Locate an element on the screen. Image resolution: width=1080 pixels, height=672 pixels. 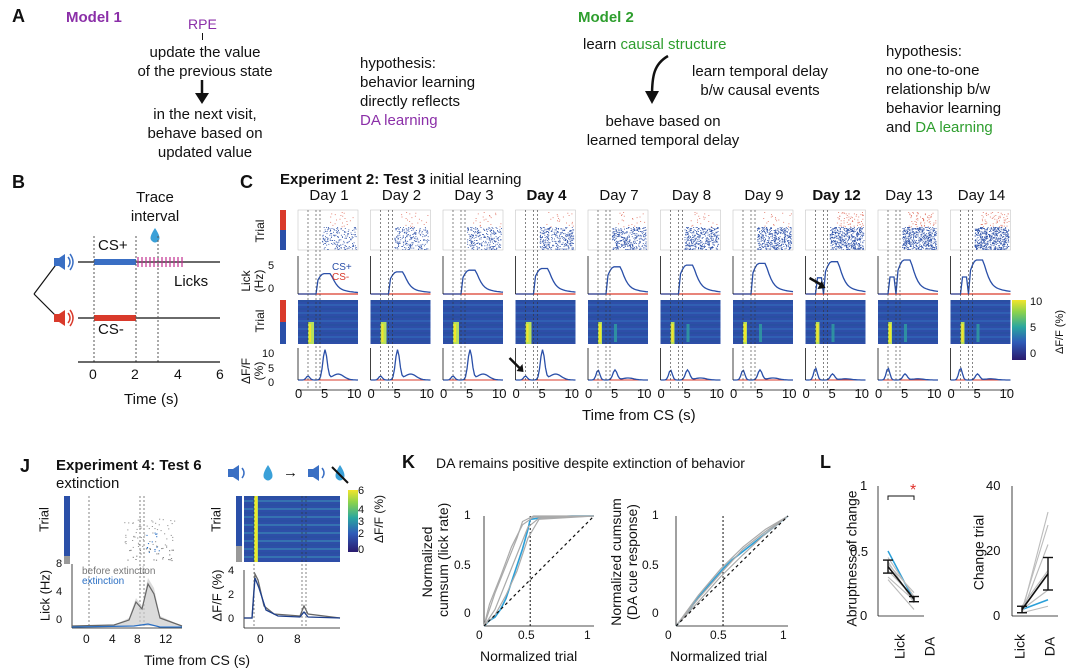
panel-label-j: J is located at coordinates (25, 466).